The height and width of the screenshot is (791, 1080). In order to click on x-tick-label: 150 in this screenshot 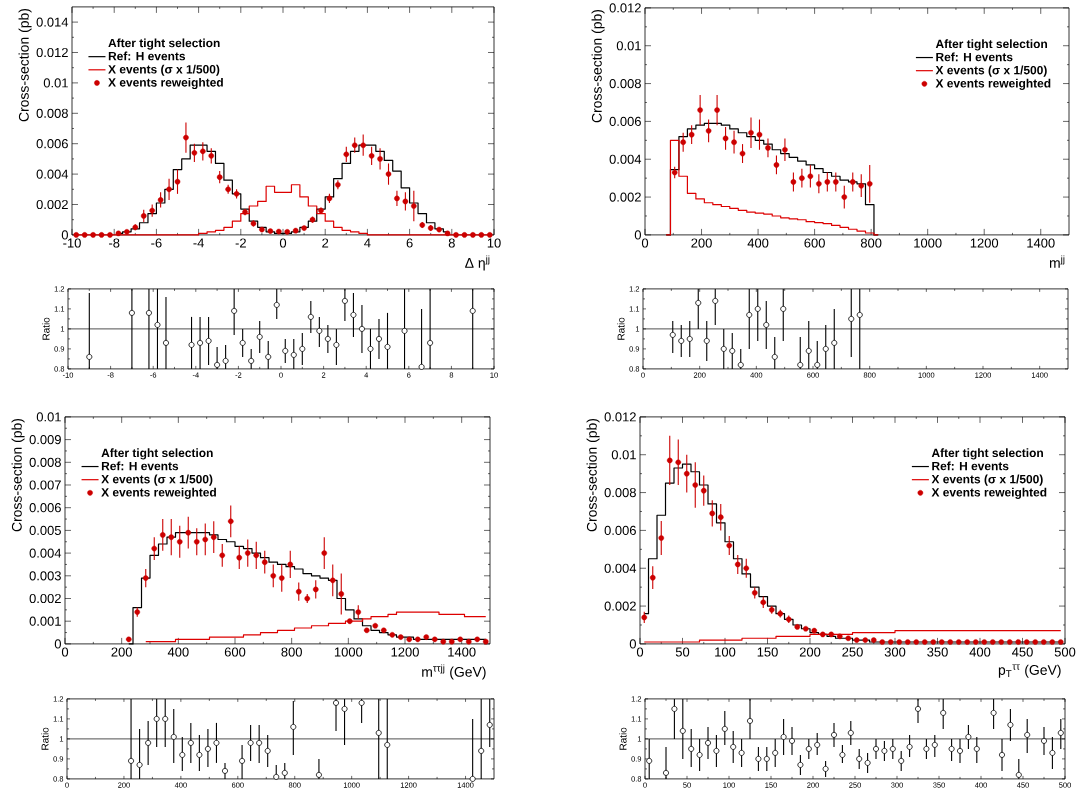, I will do `click(767, 652)`.